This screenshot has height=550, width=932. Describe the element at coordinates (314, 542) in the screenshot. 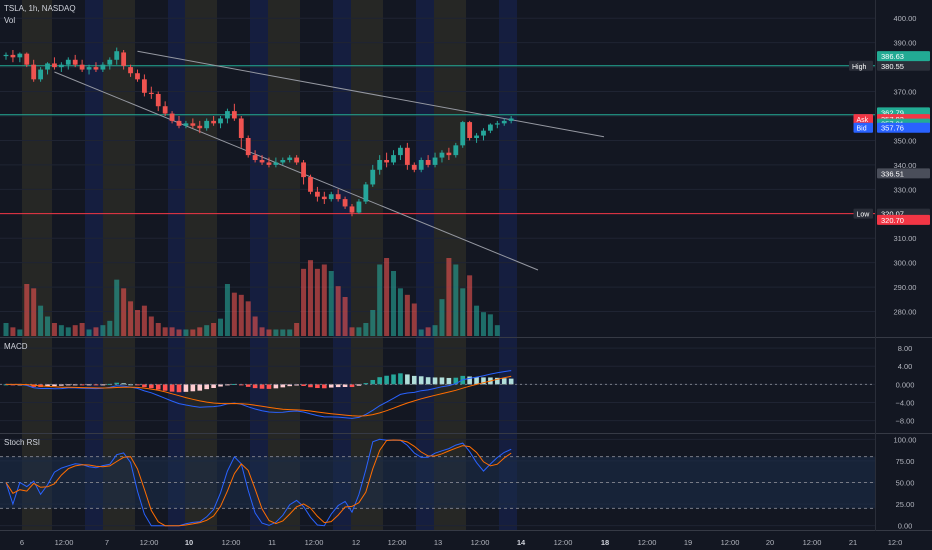

I see `time-tick-7: 12:00` at that location.